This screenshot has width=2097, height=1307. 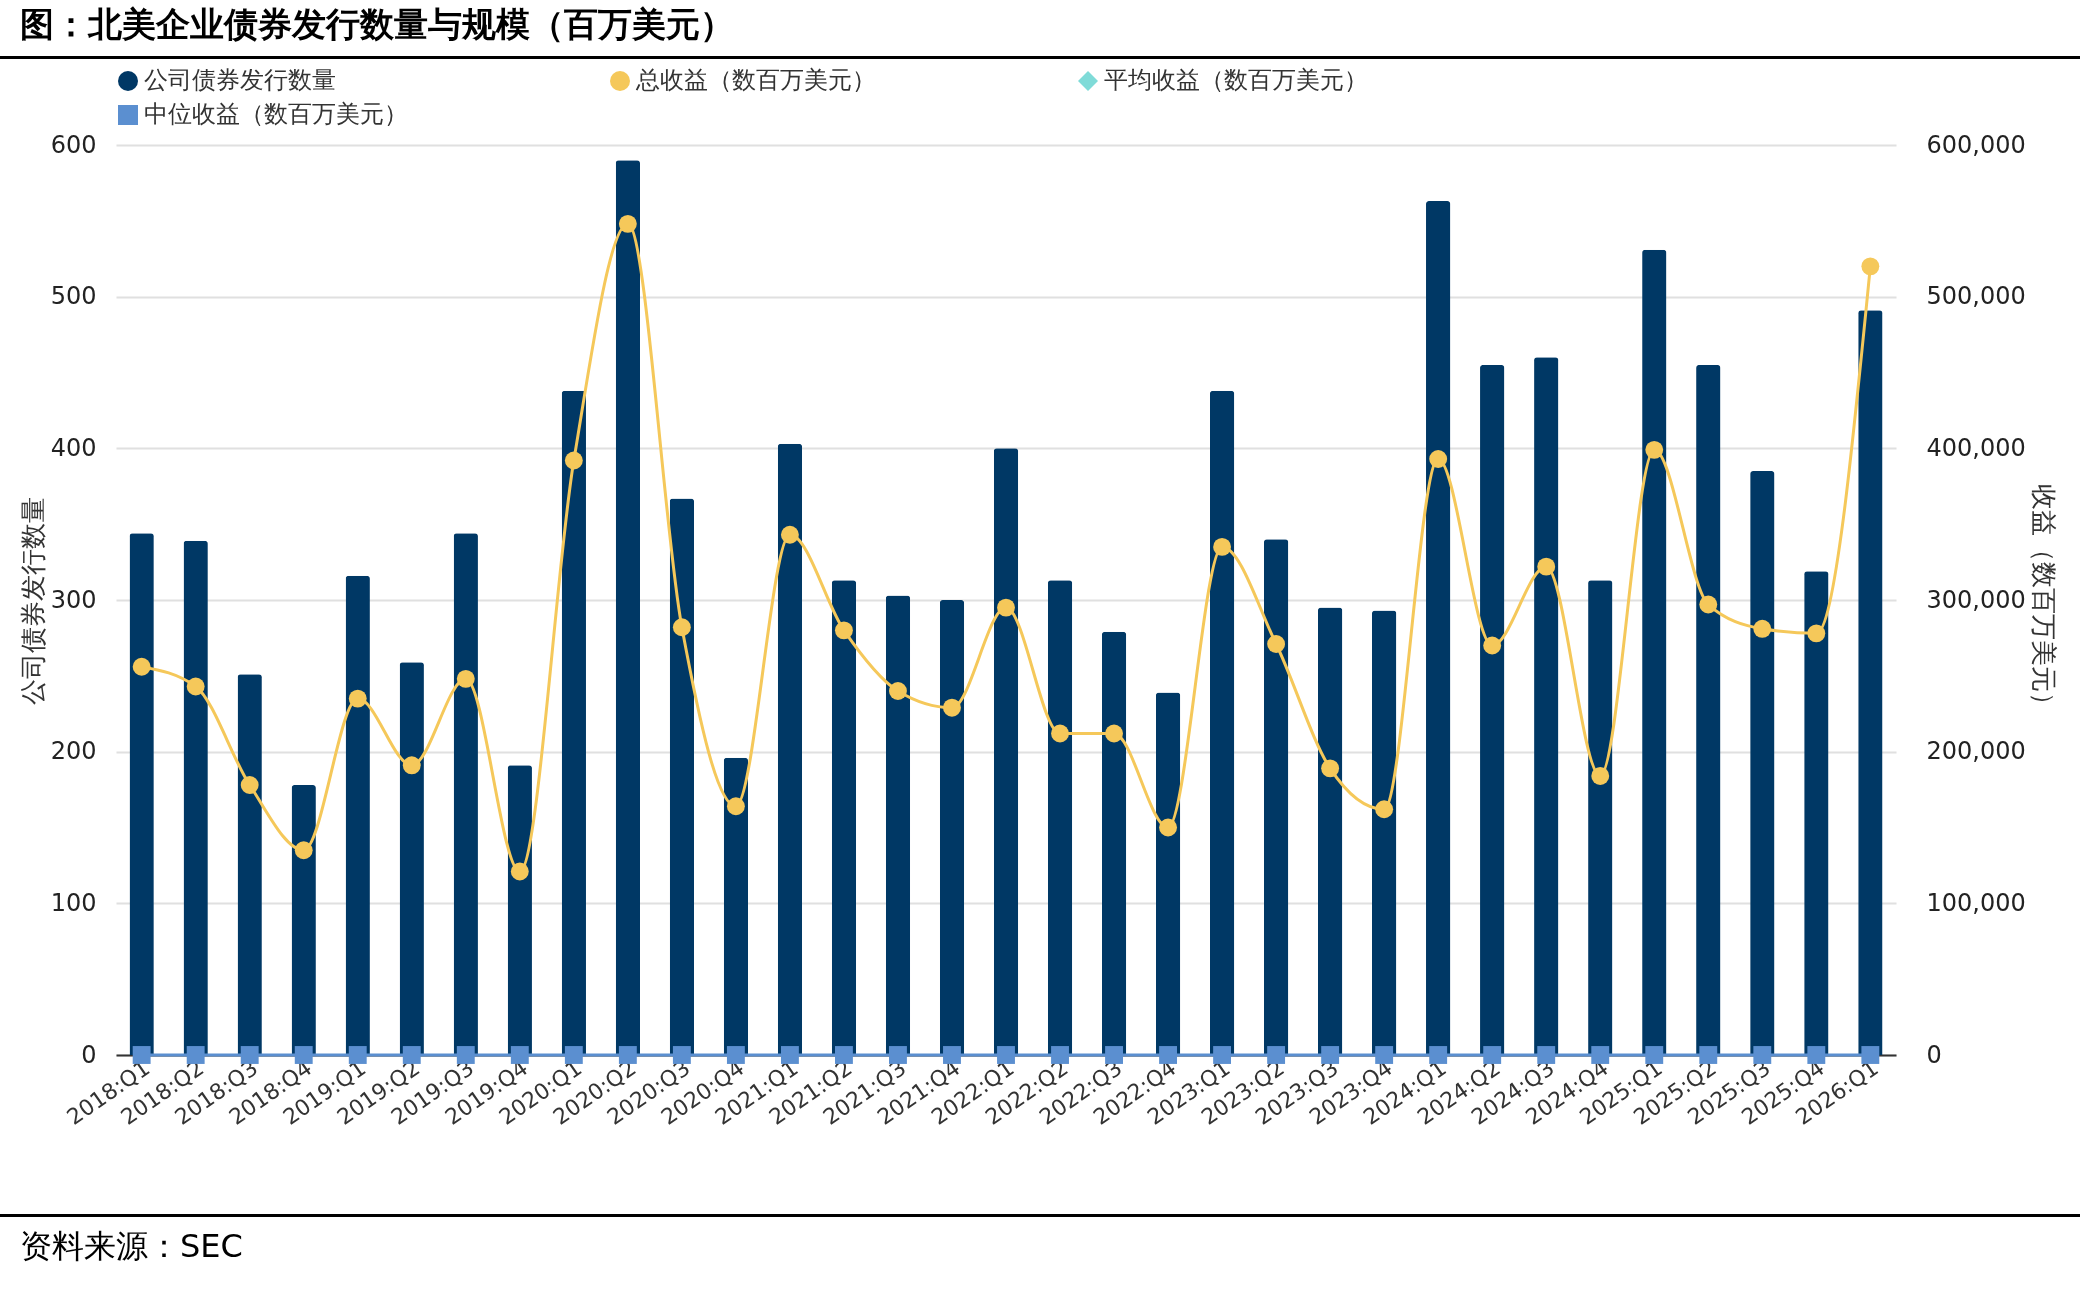 What do you see at coordinates (89, 1054) in the screenshot?
I see `y-tick-label: 0` at bounding box center [89, 1054].